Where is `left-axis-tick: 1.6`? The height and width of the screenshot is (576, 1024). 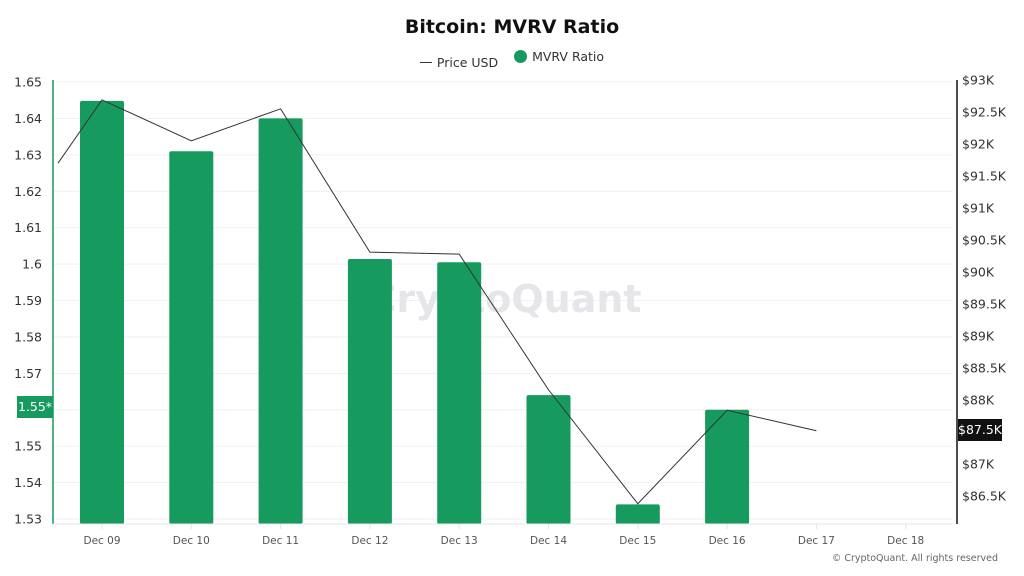 left-axis-tick: 1.6 is located at coordinates (32, 264).